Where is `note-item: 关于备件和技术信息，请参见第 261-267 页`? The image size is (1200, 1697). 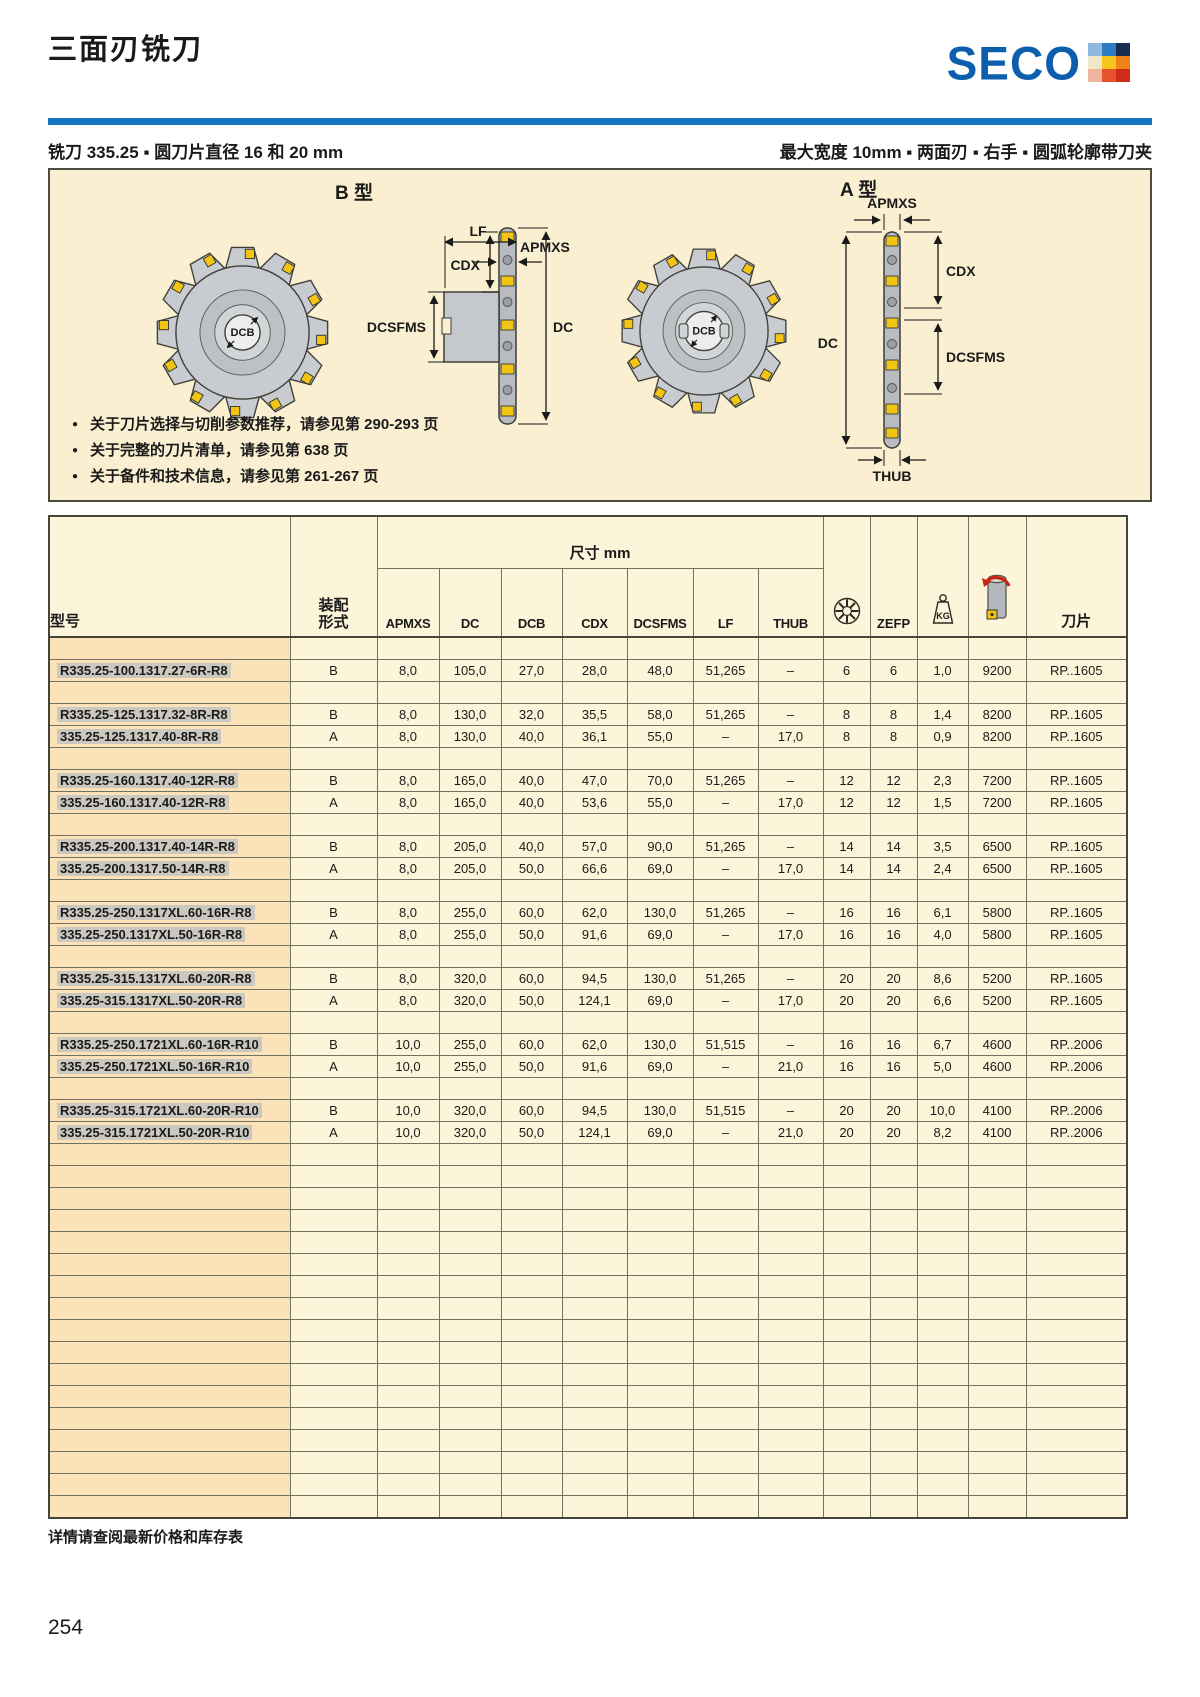
note-item: 关于备件和技术信息，请参见第 261-267 页 is located at coordinates (255, 477).